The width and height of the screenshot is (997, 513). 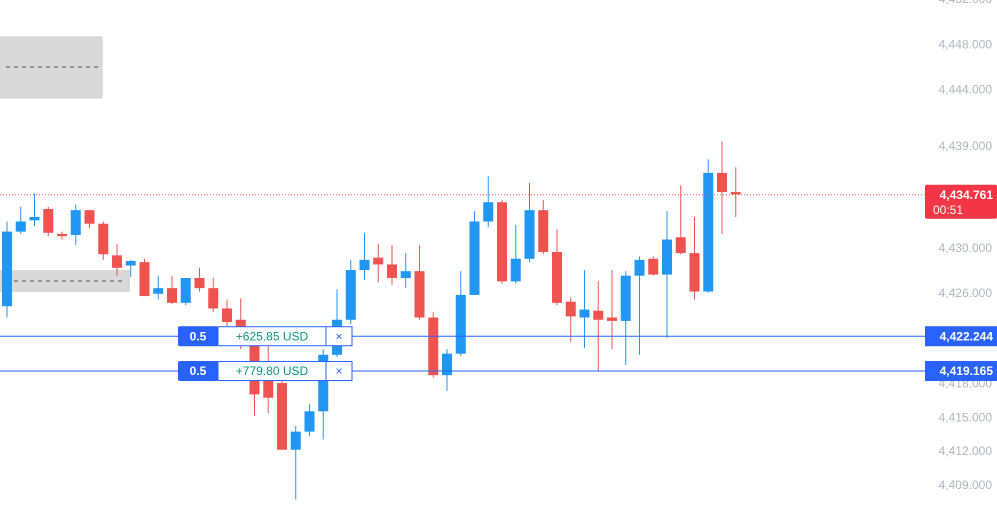 I want to click on position-pnl: +625.85 USD, so click(x=272, y=336).